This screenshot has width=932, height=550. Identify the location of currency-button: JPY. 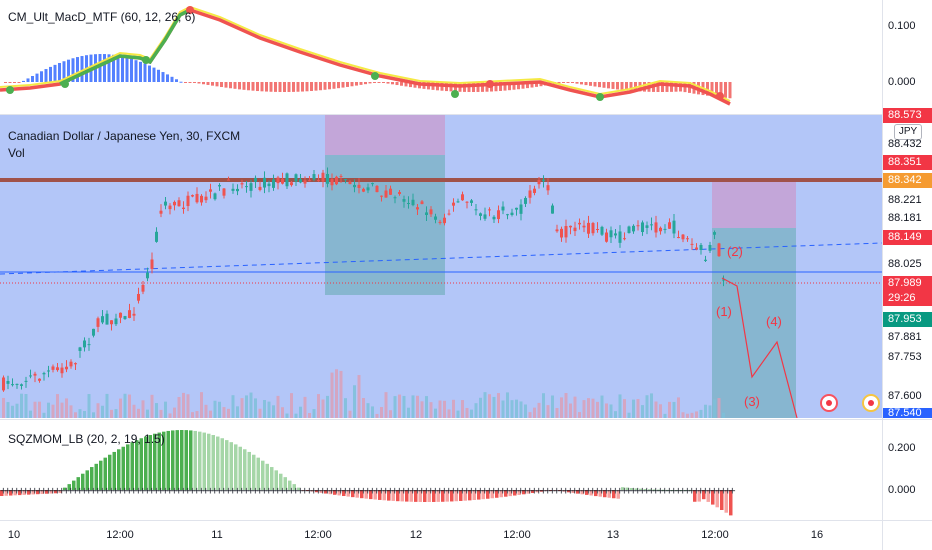
(908, 132).